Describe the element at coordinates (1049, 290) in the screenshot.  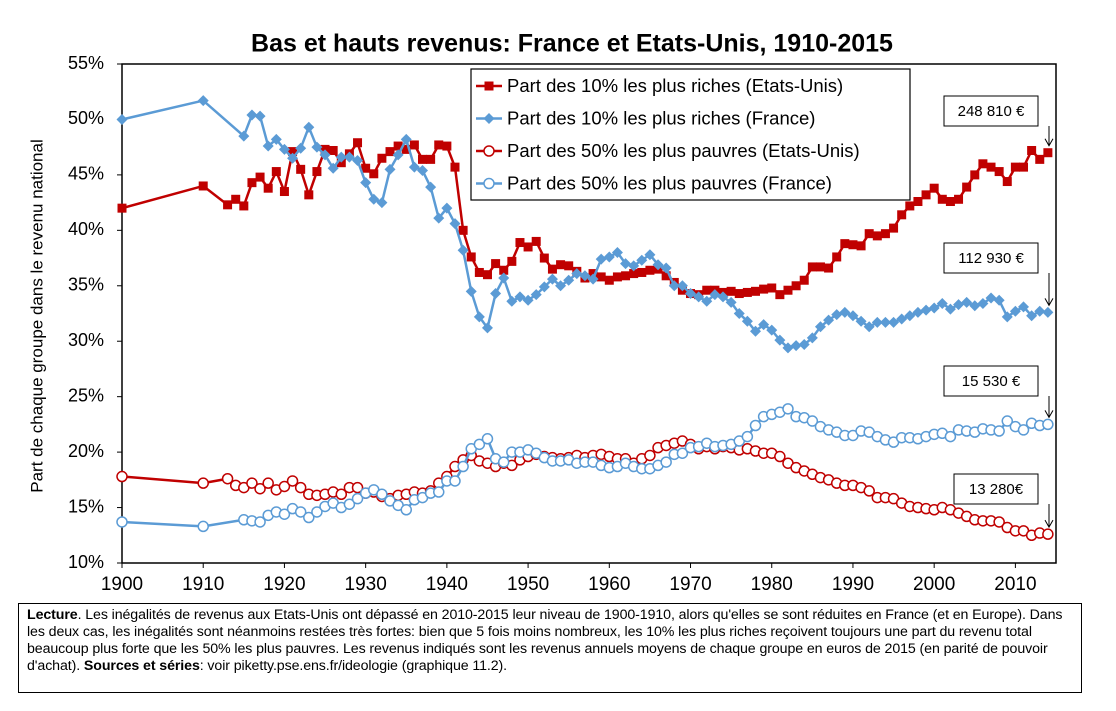
I see `annotation-arrow` at that location.